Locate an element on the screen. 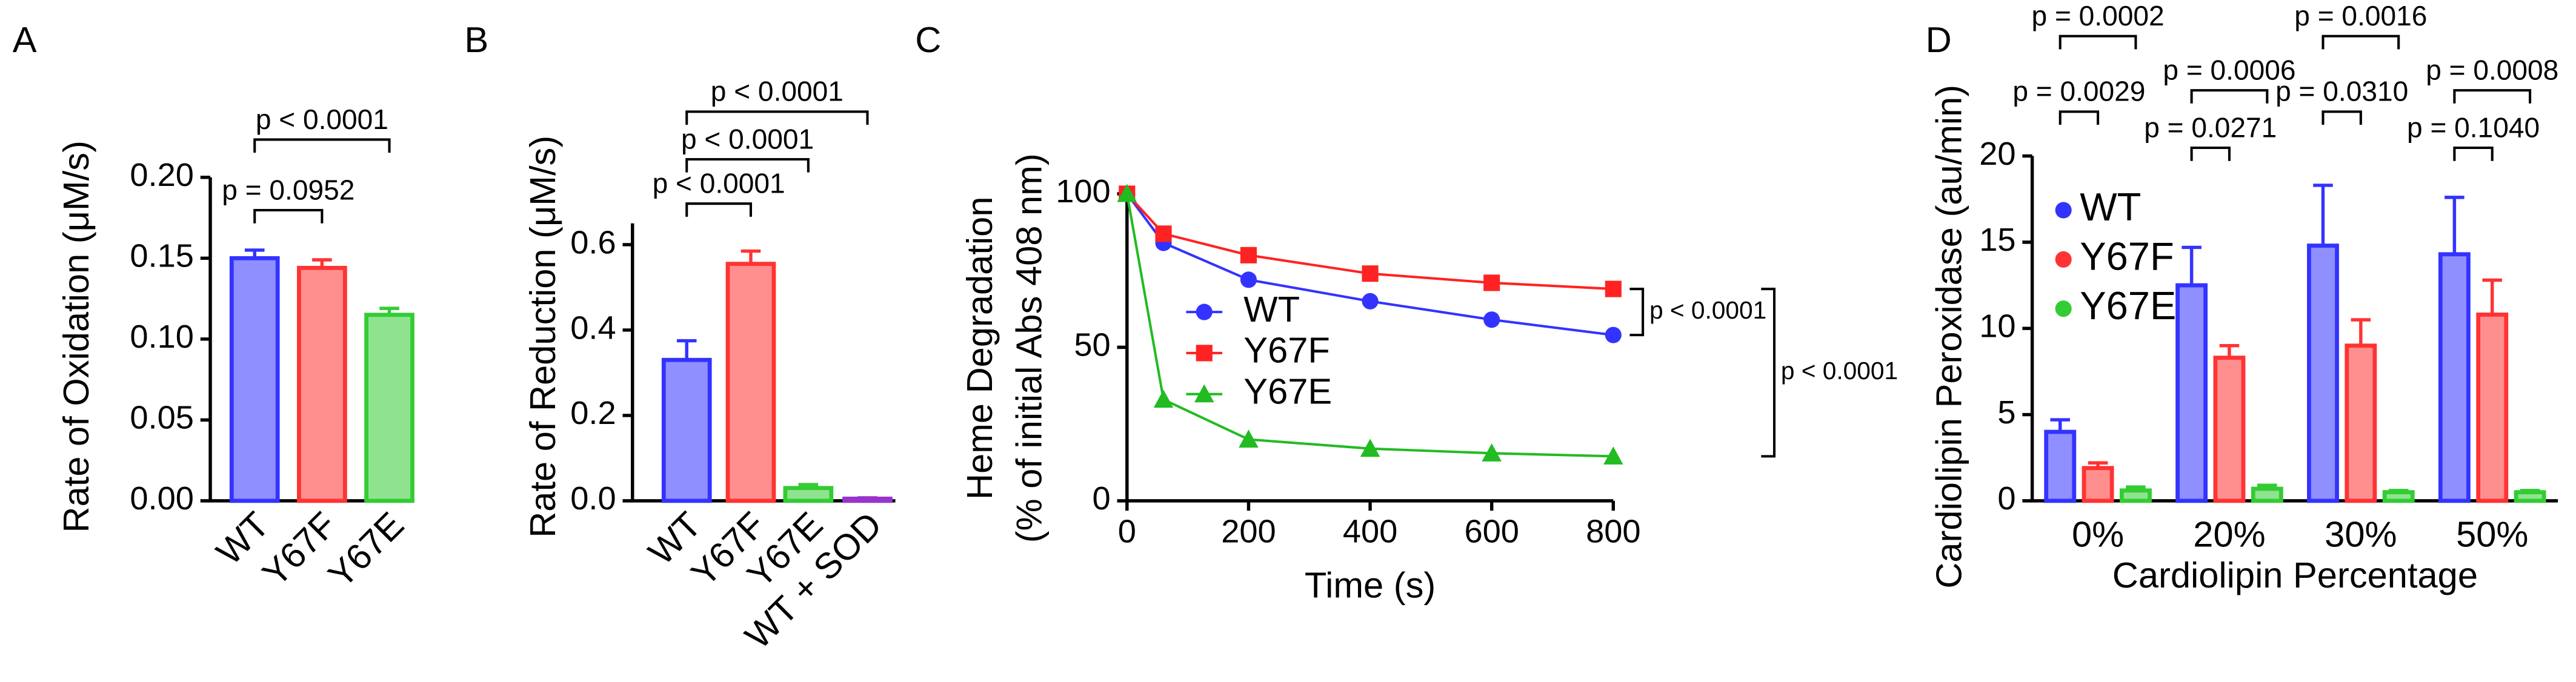 The image size is (2576, 682). y-tick-label: 100 is located at coordinates (1083, 191).